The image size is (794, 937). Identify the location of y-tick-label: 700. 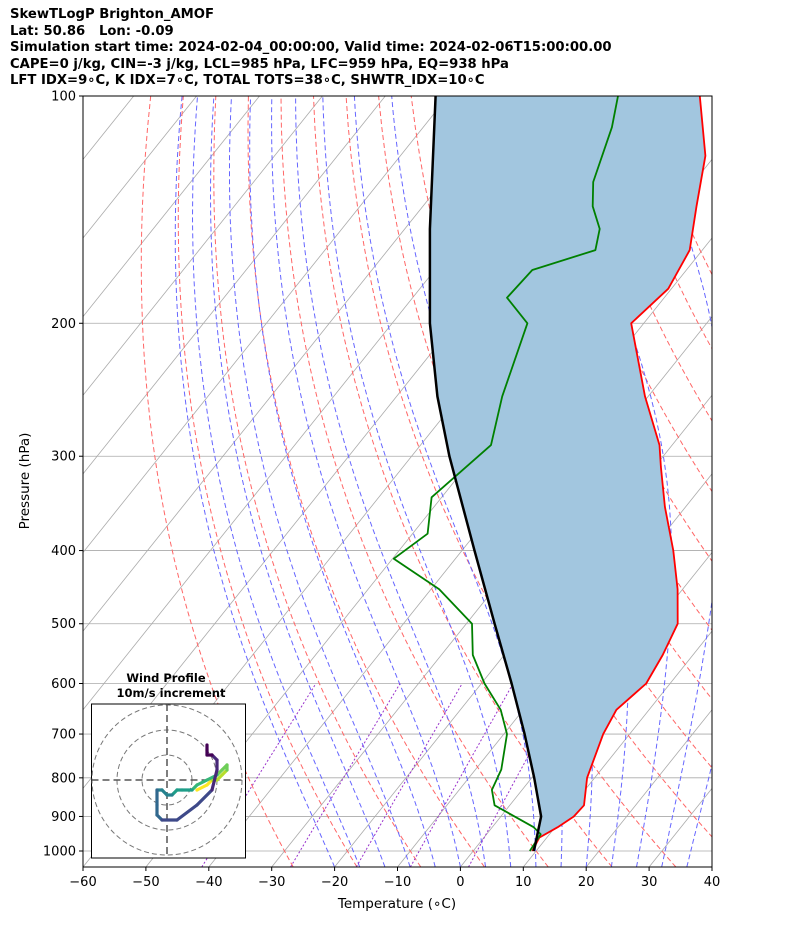
(63, 735).